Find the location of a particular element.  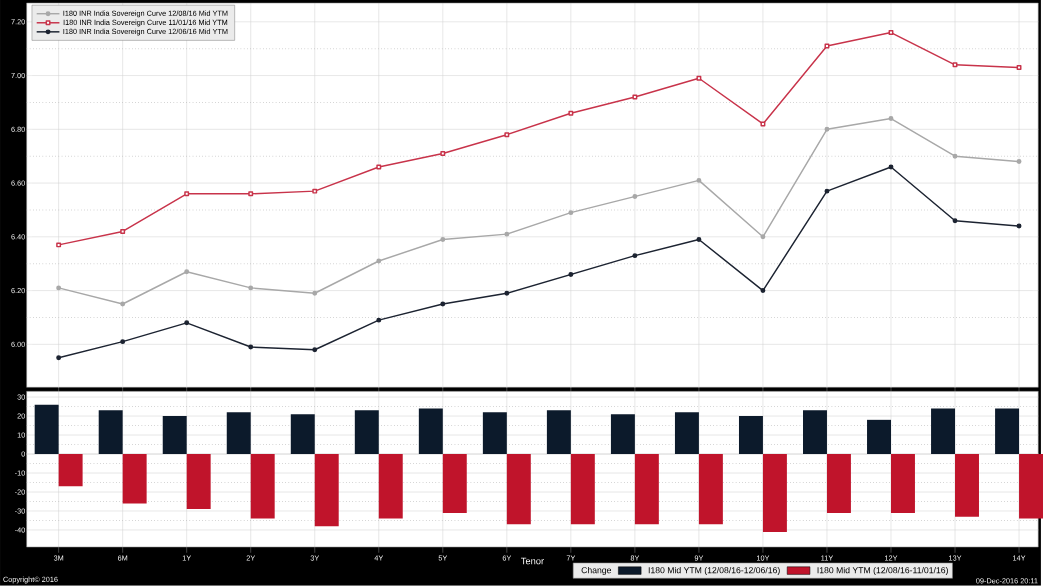

legend-label: I180 Mid YTM (12/08/16-11/01/16) is located at coordinates (882, 571).